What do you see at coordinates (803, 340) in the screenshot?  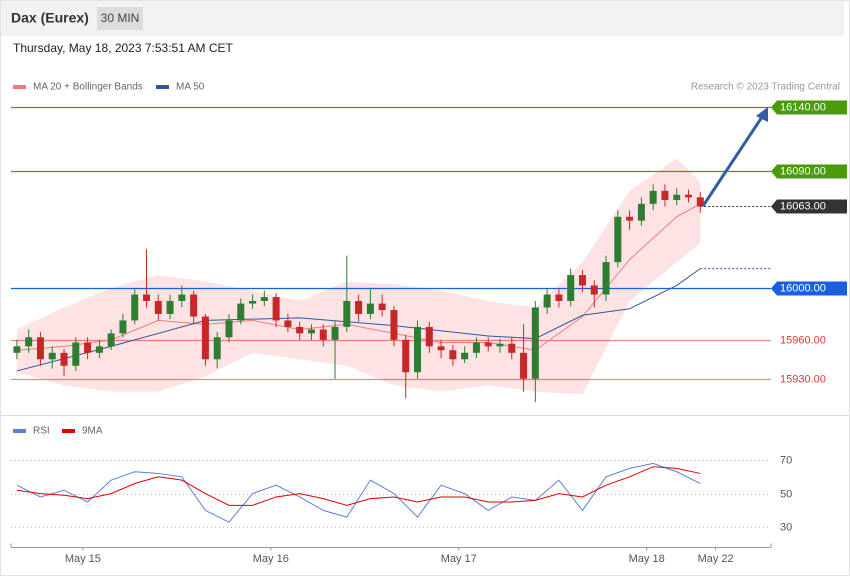 I see `level-label: 15960.00` at bounding box center [803, 340].